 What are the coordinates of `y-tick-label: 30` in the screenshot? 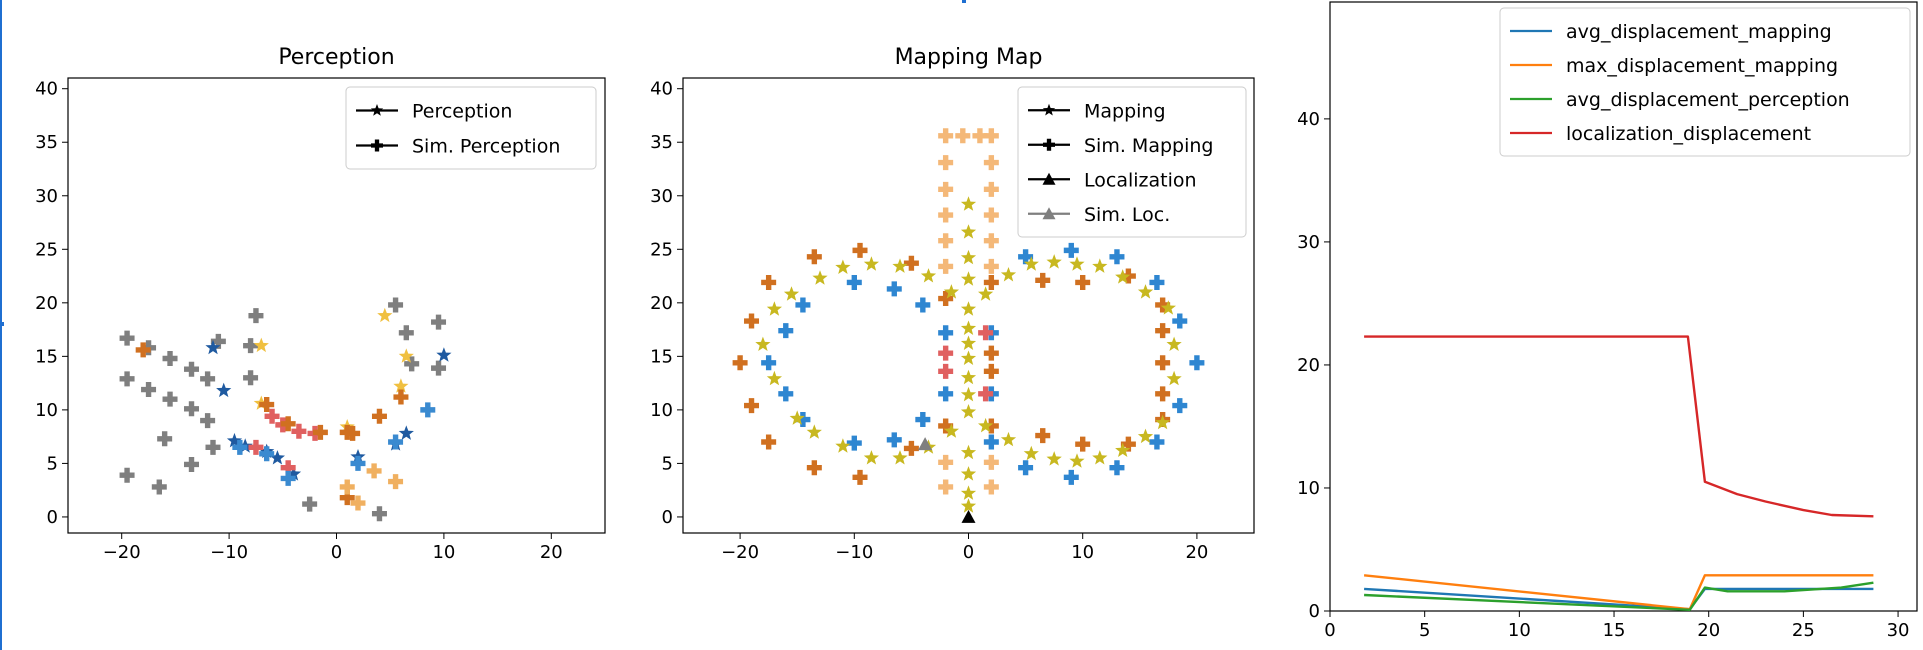 It's located at (661, 196).